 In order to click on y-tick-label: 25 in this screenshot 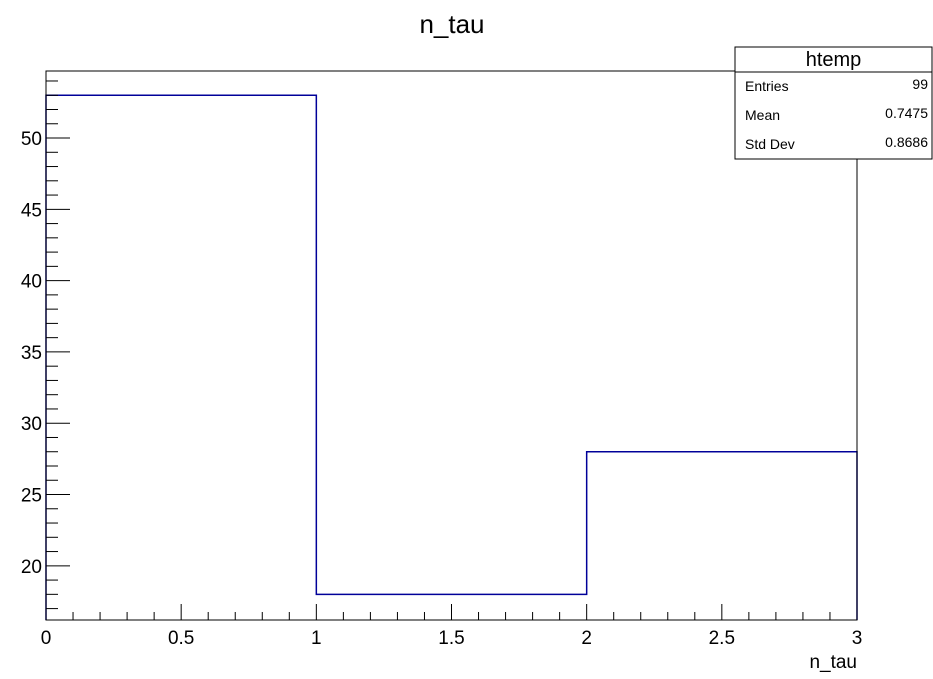, I will do `click(31, 496)`.